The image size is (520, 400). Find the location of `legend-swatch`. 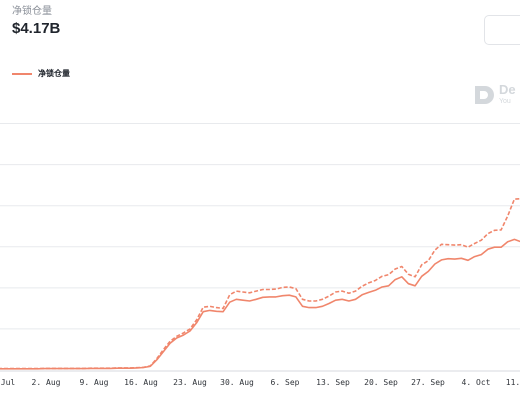

legend-swatch is located at coordinates (22, 73).